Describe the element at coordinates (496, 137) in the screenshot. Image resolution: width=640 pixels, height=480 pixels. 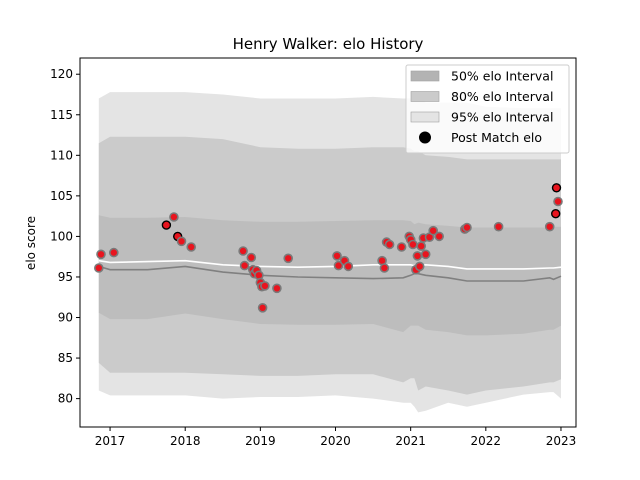
I see `legend-label: Post Match elo` at that location.